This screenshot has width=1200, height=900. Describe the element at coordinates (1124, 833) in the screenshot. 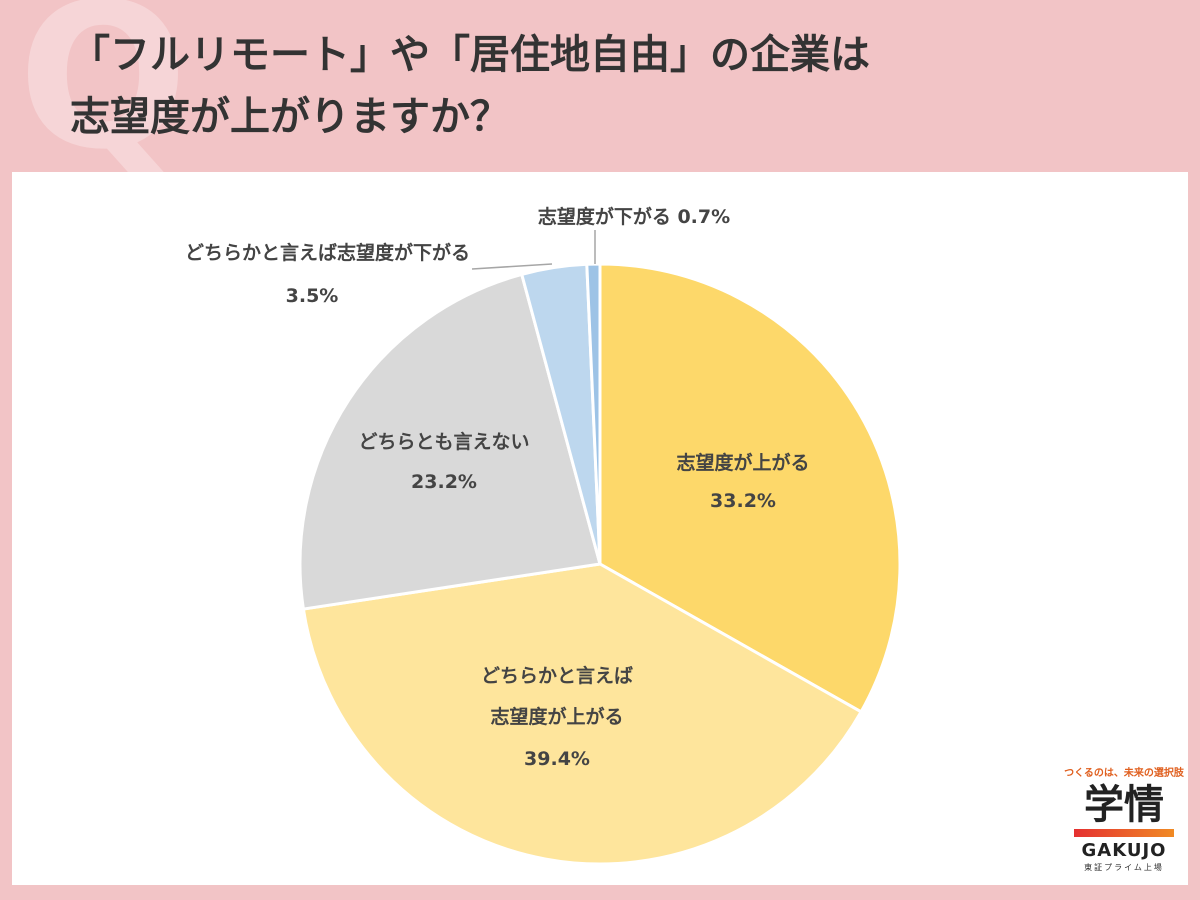

I see `logo-color-bar` at that location.